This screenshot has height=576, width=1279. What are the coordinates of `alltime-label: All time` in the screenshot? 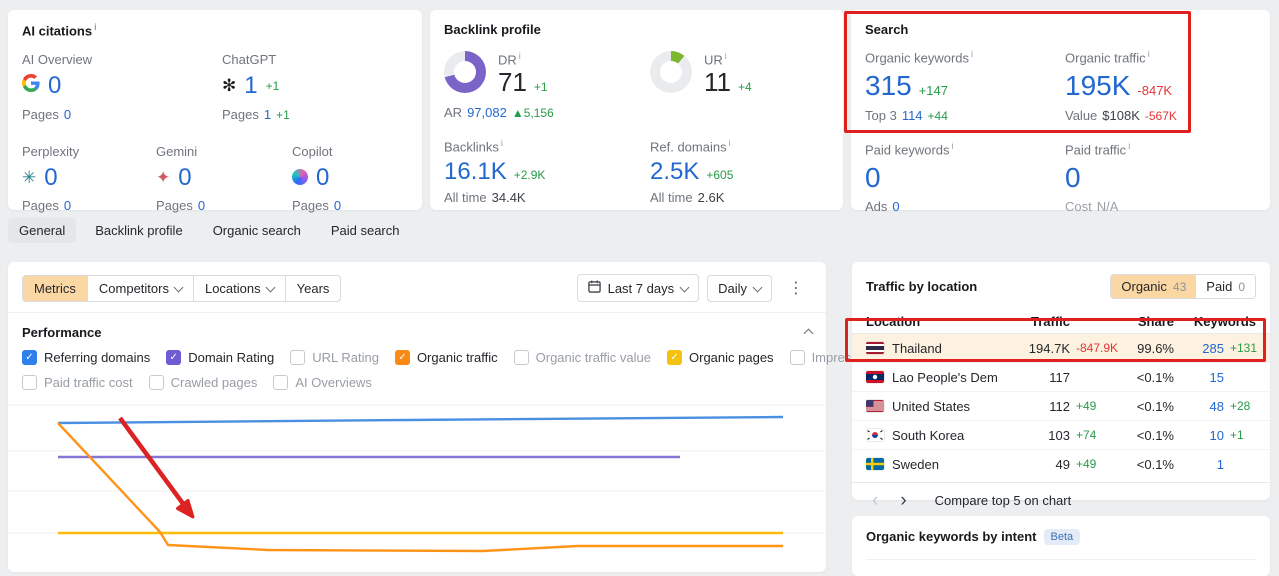 It's located at (465, 198).